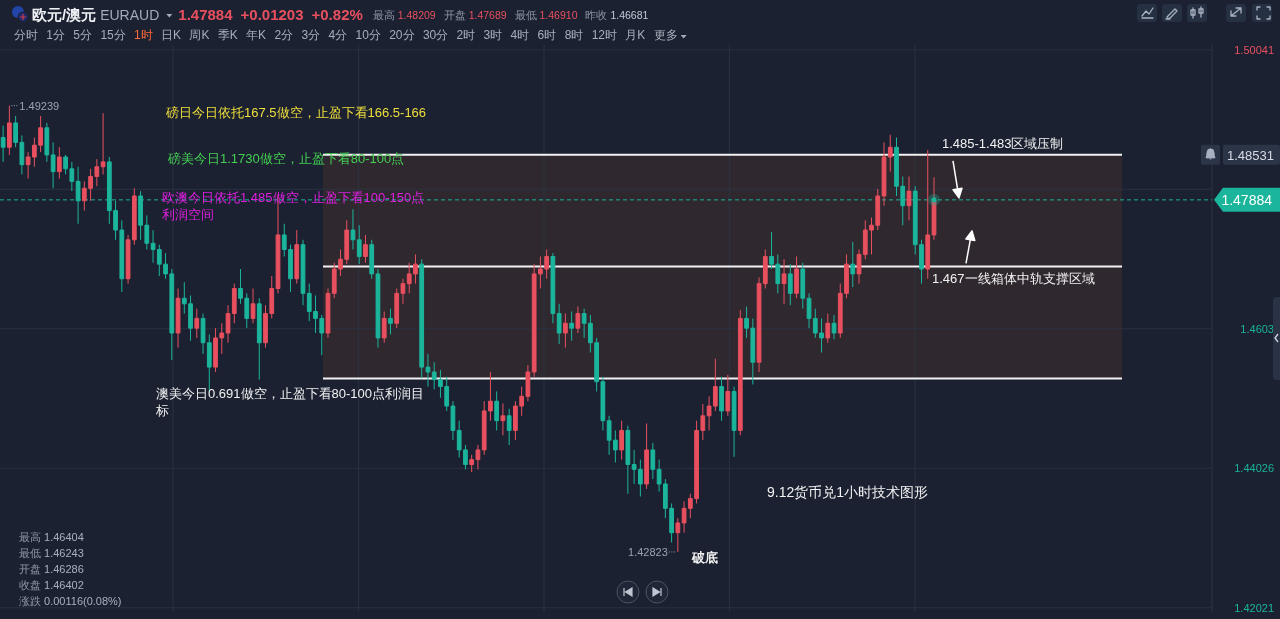 The image size is (1280, 619). What do you see at coordinates (337, 14) in the screenshot?
I see `text: +0.82%` at bounding box center [337, 14].